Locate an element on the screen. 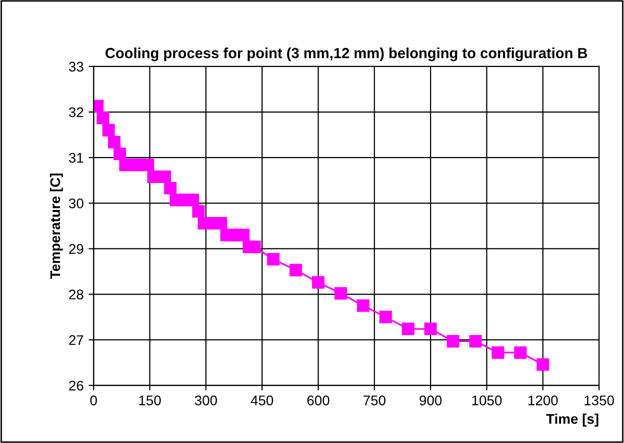  y-tick-label: 31 is located at coordinates (76, 157).